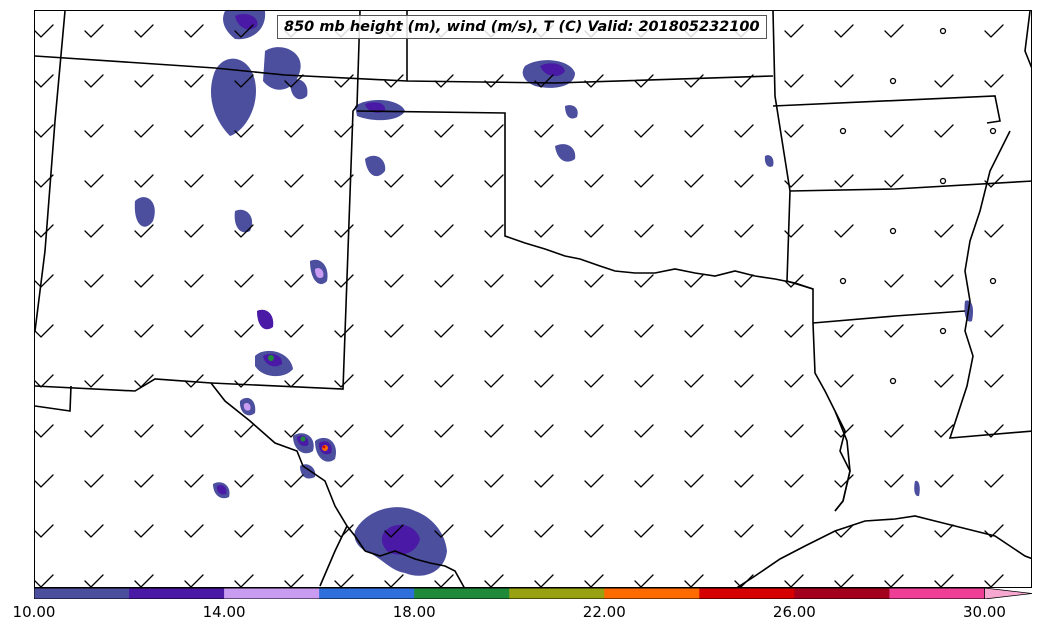 This screenshot has width=1041, height=633. I want to click on coastline, so click(883, 551).